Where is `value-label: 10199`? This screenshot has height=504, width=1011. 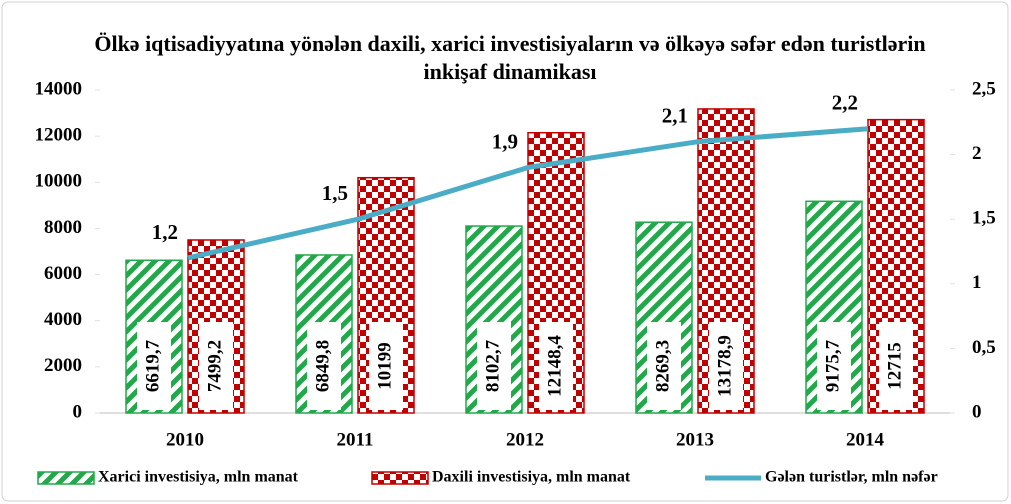 value-label: 10199 is located at coordinates (384, 366).